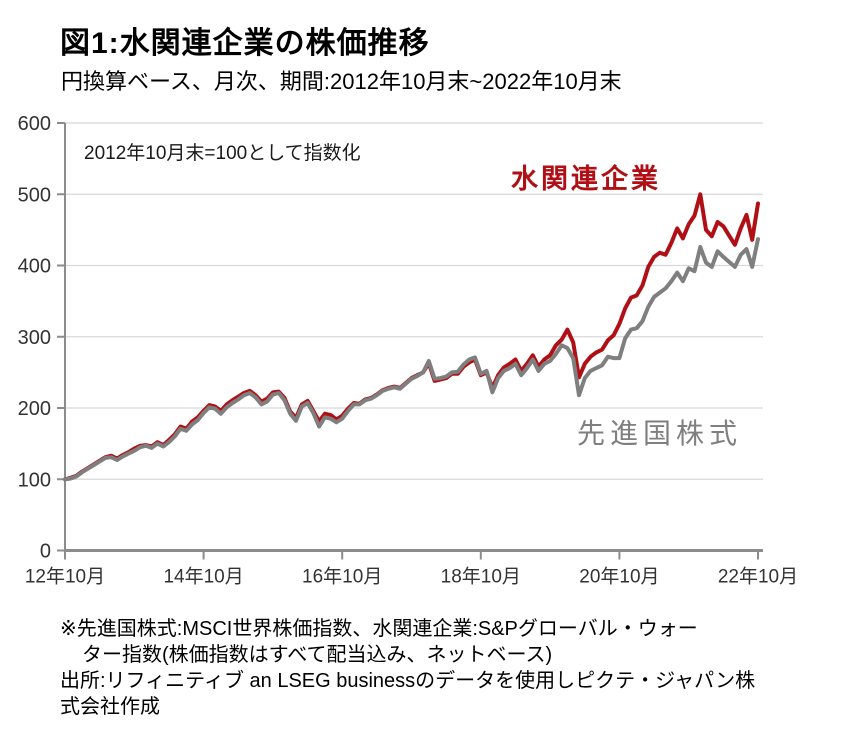 The width and height of the screenshot is (866, 751). What do you see at coordinates (34, 267) in the screenshot?
I see `y-tick-label: 400` at bounding box center [34, 267].